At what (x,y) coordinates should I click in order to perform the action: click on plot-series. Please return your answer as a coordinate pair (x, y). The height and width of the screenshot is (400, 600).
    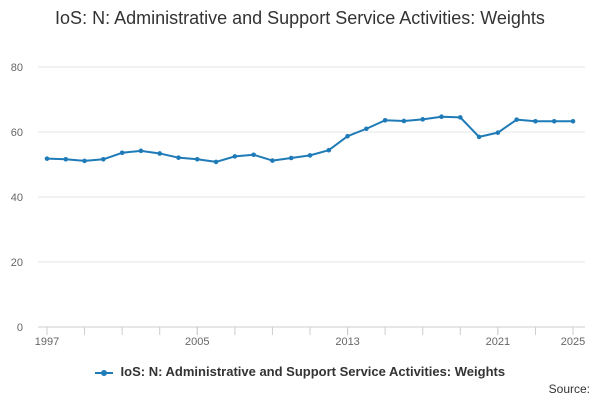
    Looking at the image, I should click on (310, 139).